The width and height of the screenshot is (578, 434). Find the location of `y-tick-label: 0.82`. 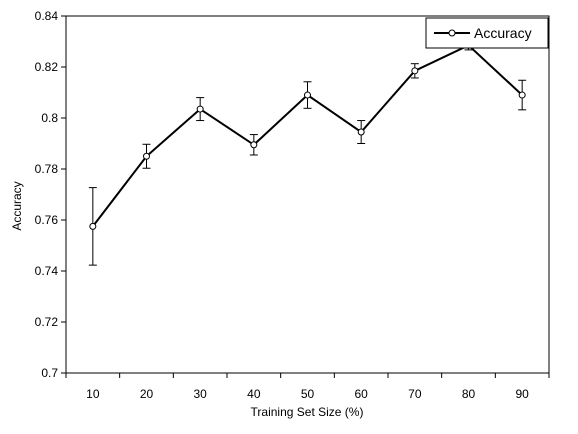

y-tick-label: 0.82 is located at coordinates (47, 67).